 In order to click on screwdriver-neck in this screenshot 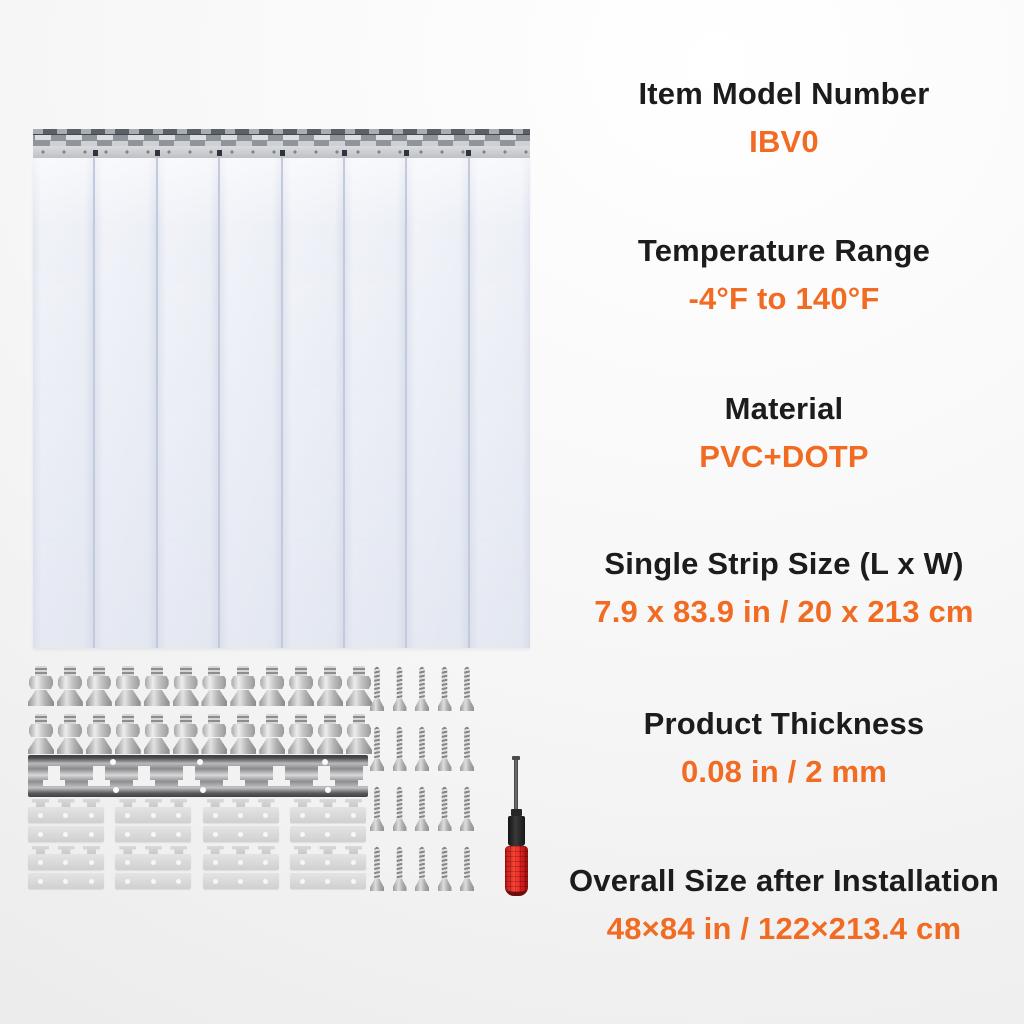, I will do `click(516, 812)`.